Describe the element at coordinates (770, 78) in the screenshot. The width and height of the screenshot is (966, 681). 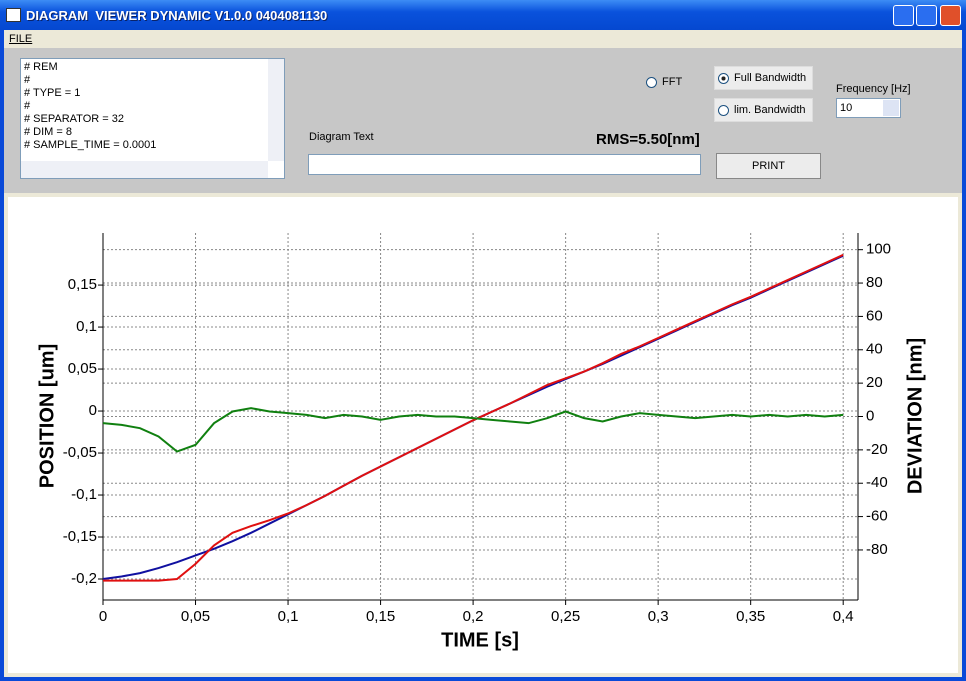
I see `option-label: Full Bandwidth` at that location.